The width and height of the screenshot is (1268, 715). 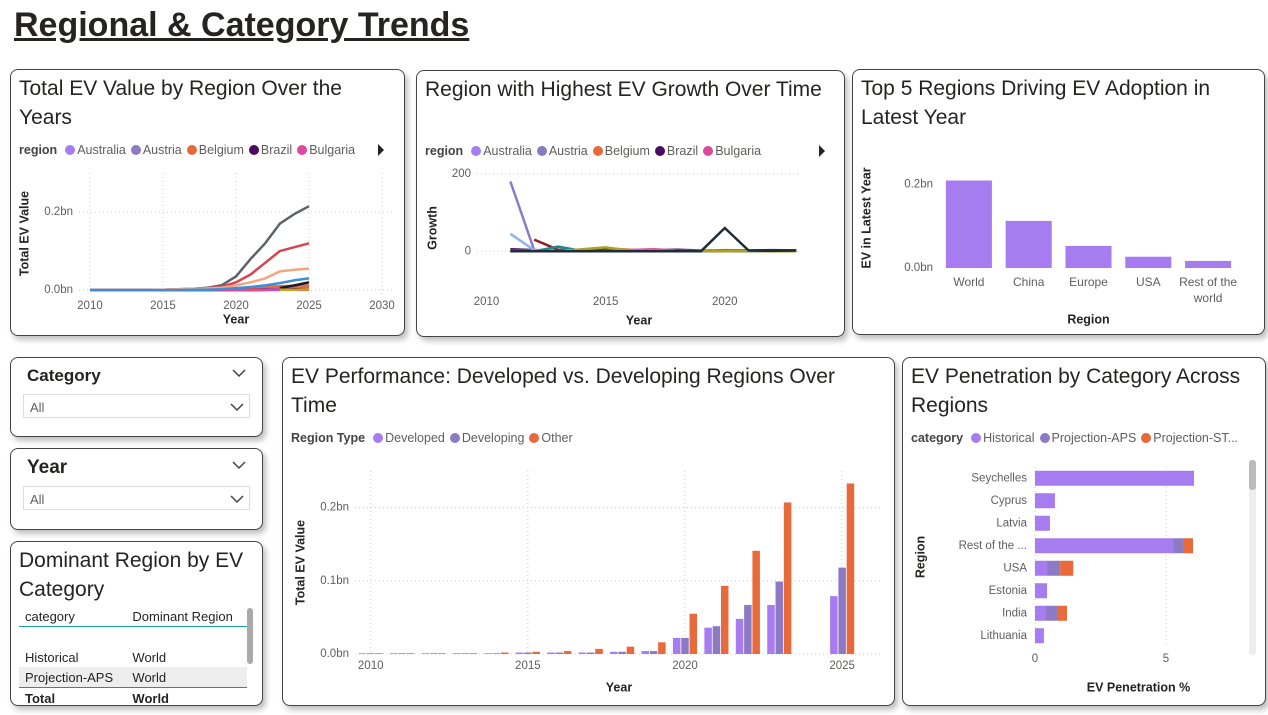 What do you see at coordinates (332, 150) in the screenshot?
I see `legend-label: Bulgaria` at bounding box center [332, 150].